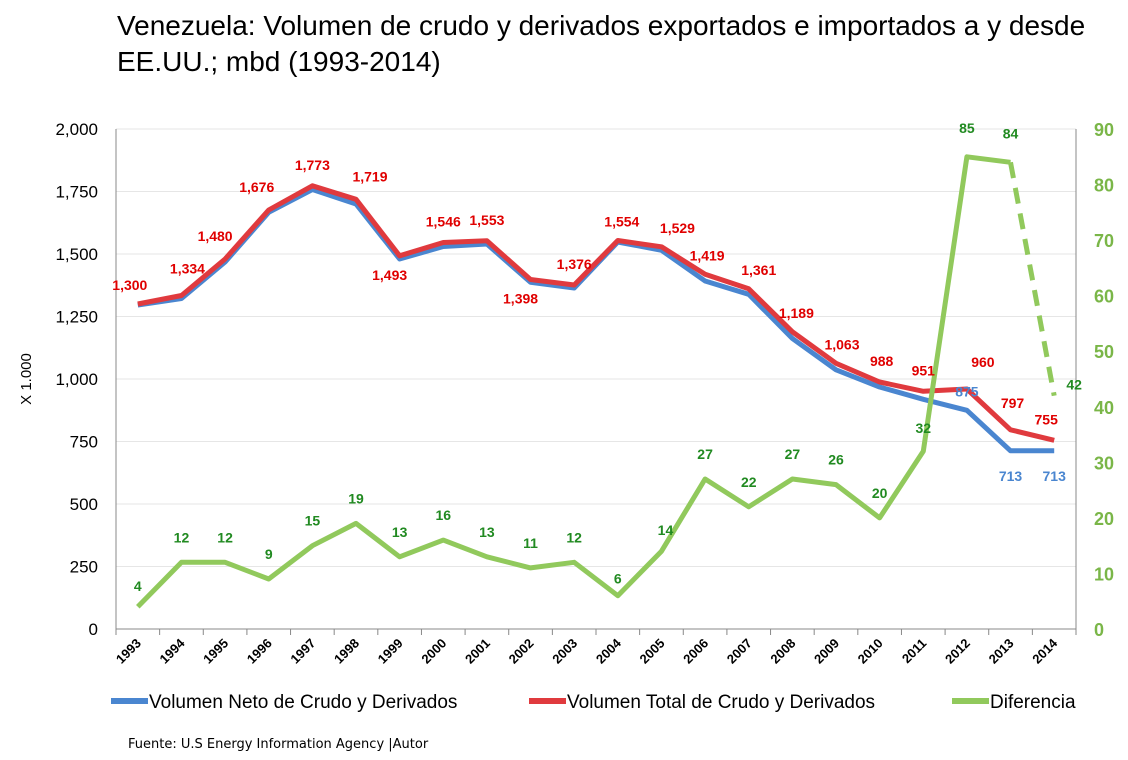 This screenshot has height=760, width=1128. What do you see at coordinates (1033, 702) in the screenshot?
I see `legend-label: Diferencia` at bounding box center [1033, 702].